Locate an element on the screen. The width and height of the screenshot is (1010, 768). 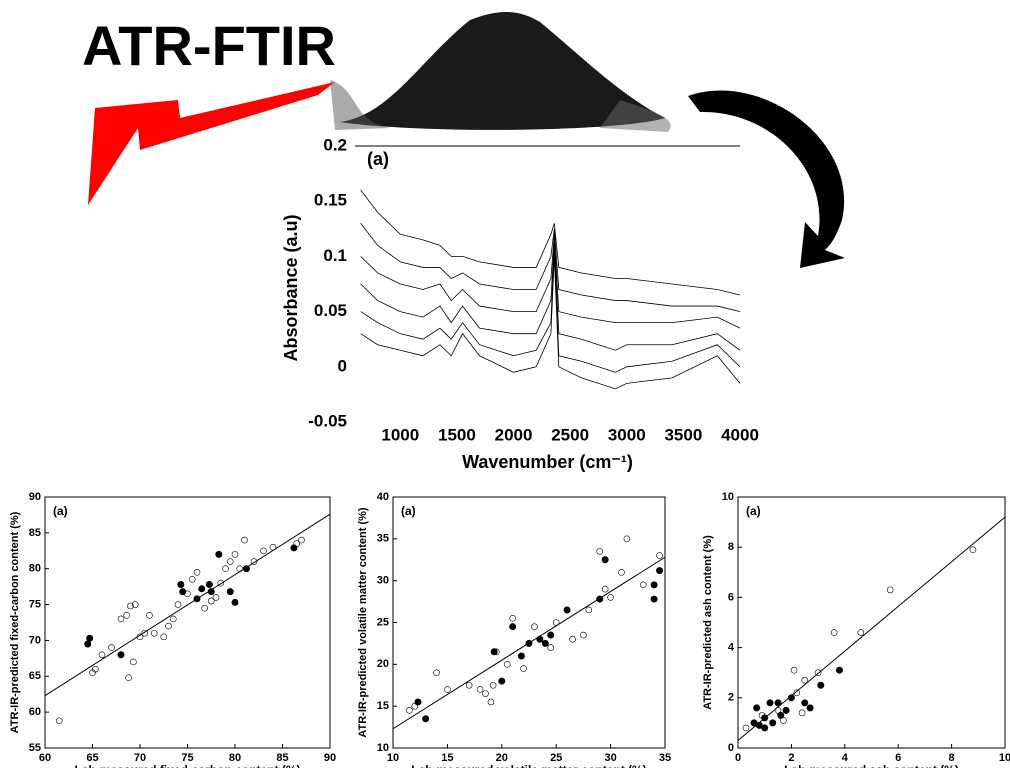
x-tick-label: 4 is located at coordinates (845, 758).